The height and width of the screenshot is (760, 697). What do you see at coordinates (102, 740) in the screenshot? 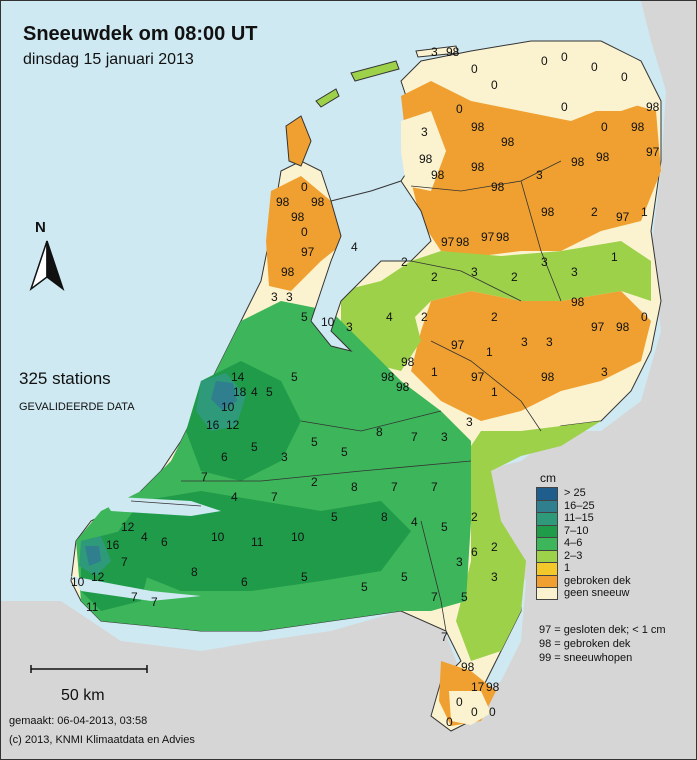
I see `copyright-line: (c) 2013, KNMI Klimaatdata en Advies` at bounding box center [102, 740].